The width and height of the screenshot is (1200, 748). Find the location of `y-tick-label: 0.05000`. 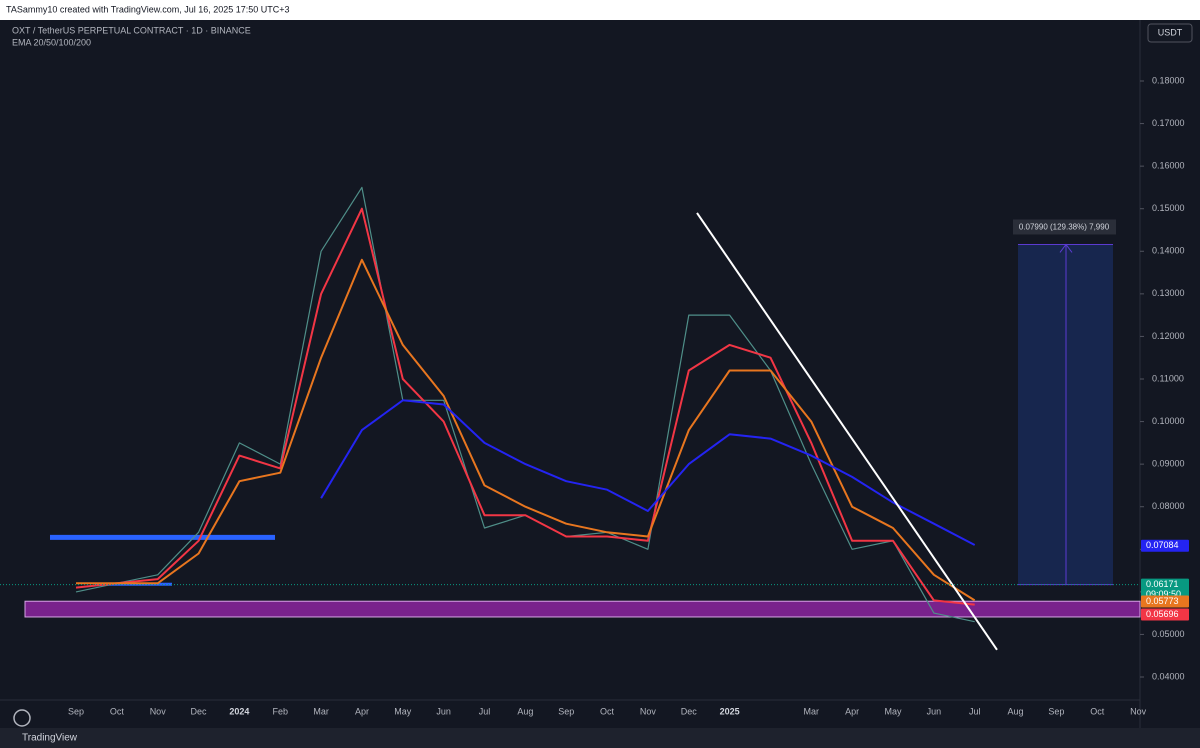

y-tick-label: 0.05000 is located at coordinates (1168, 634).